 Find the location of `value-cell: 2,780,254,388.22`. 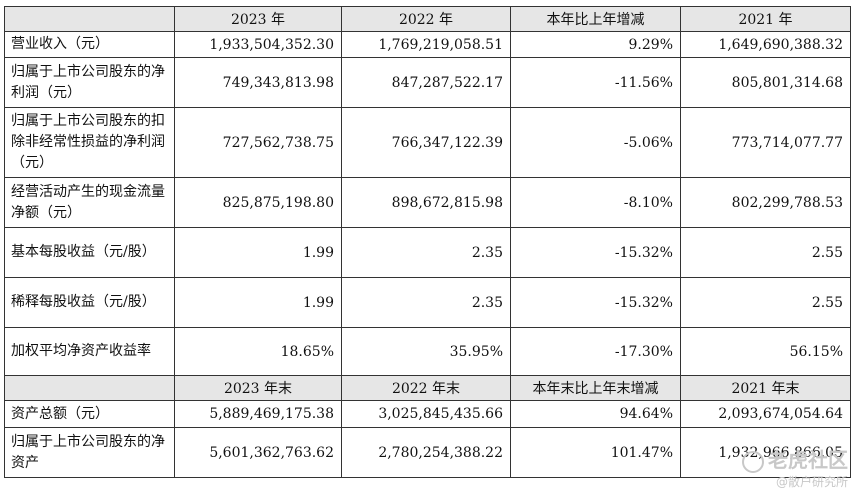

value-cell: 2,780,254,388.22 is located at coordinates (426, 452).